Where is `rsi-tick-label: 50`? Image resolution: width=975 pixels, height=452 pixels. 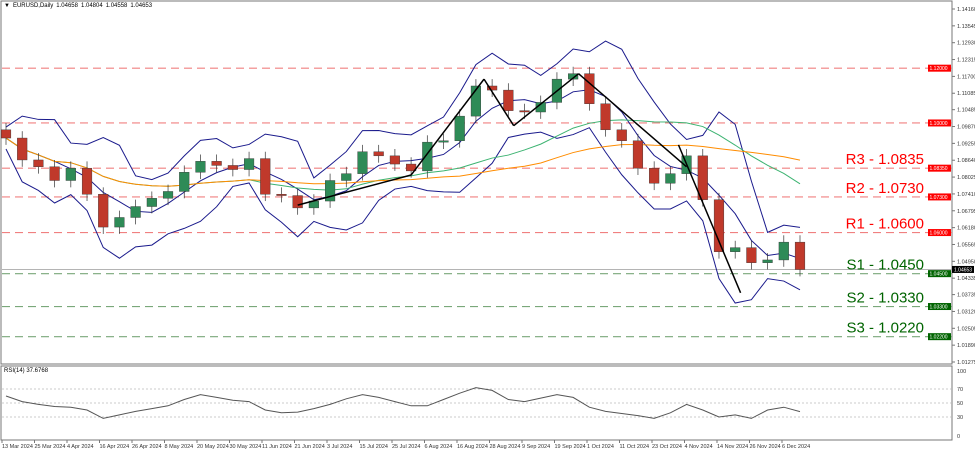
rsi-tick-label: 50 is located at coordinates (960, 404).